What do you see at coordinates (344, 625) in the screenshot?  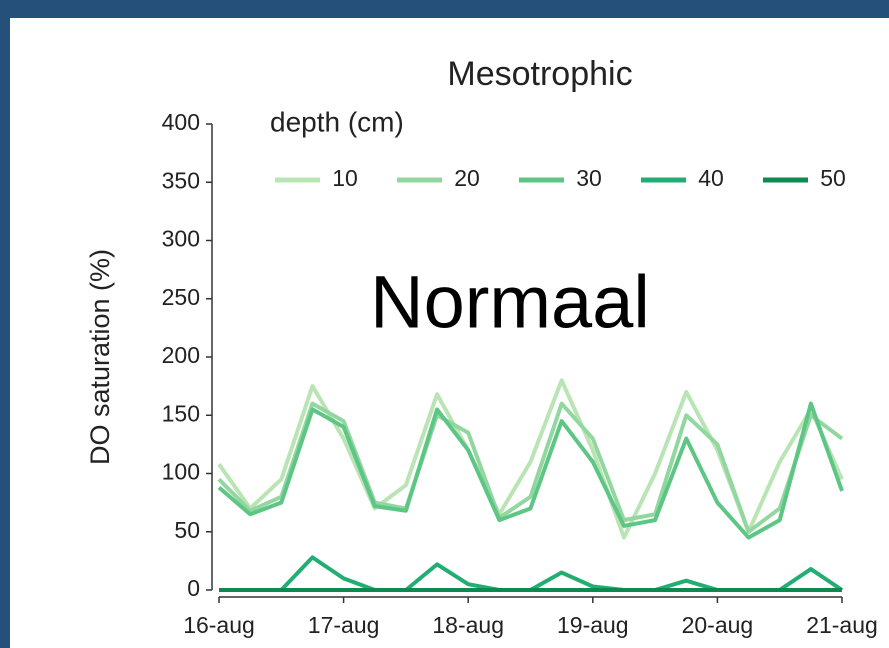 I see `x-tick-label: 17-aug` at bounding box center [344, 625].